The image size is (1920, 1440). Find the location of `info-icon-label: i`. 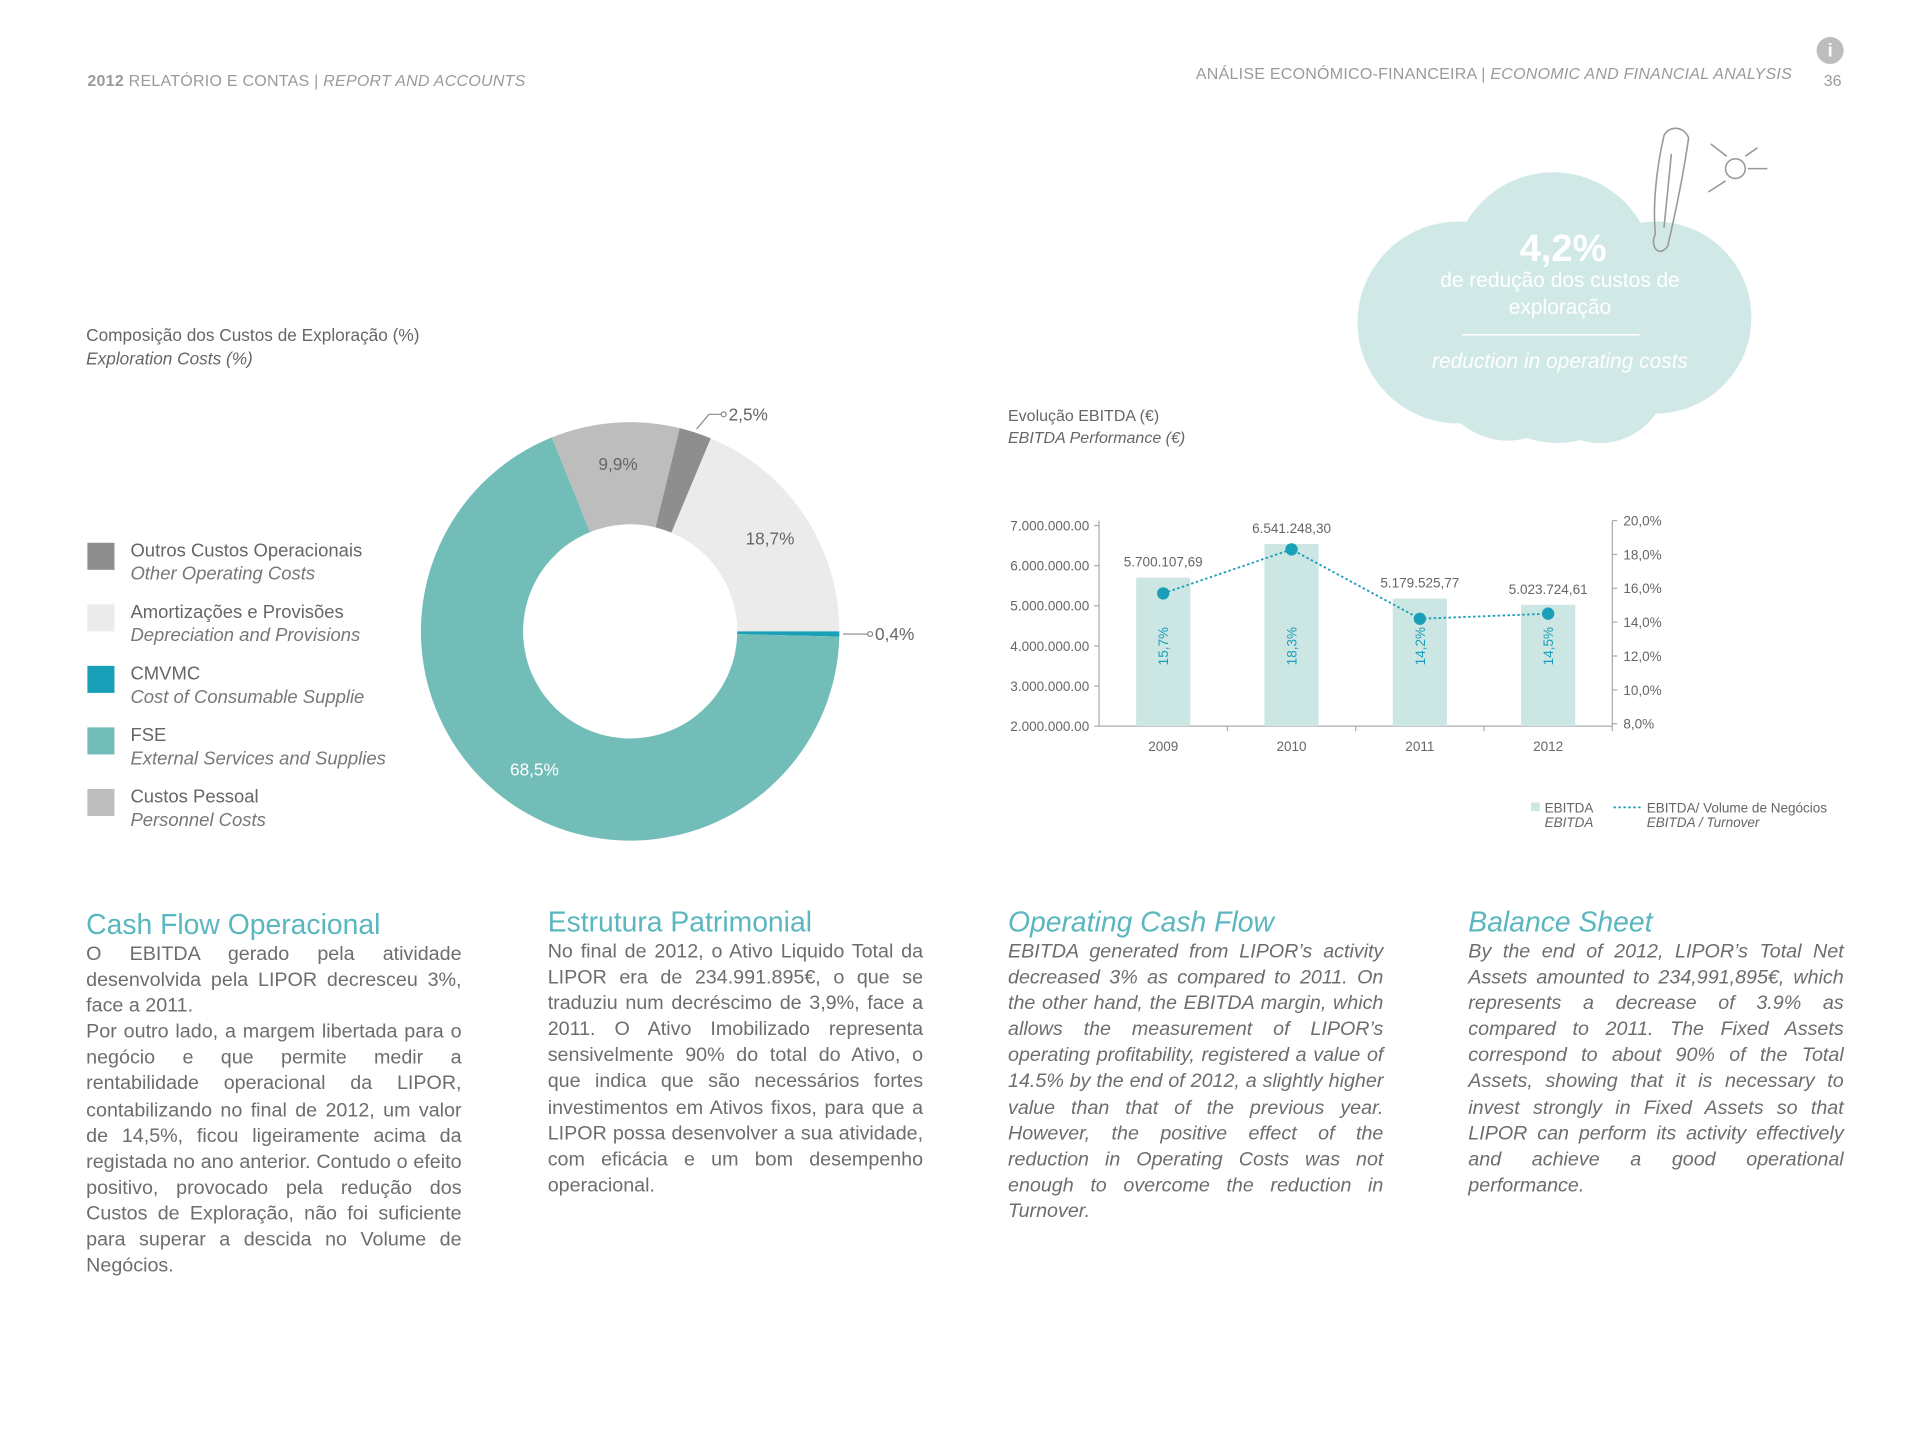

info-icon-label: i is located at coordinates (1830, 50).